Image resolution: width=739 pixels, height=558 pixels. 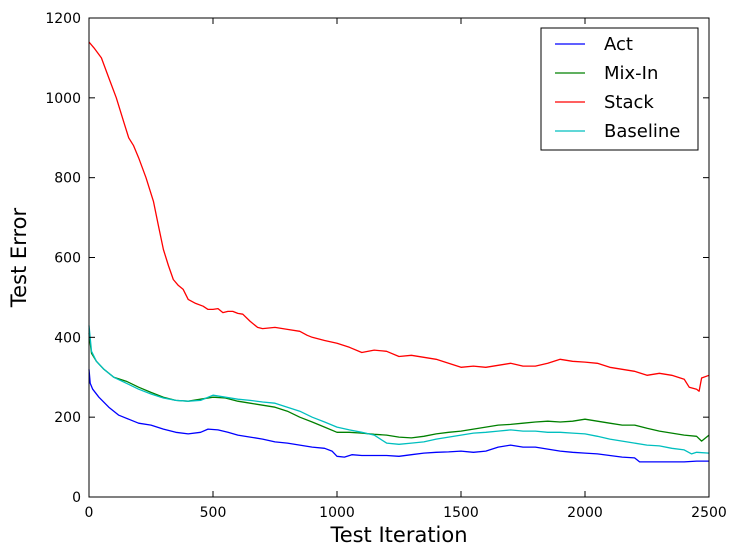 I want to click on y-tick-label: 800, so click(x=67, y=179).